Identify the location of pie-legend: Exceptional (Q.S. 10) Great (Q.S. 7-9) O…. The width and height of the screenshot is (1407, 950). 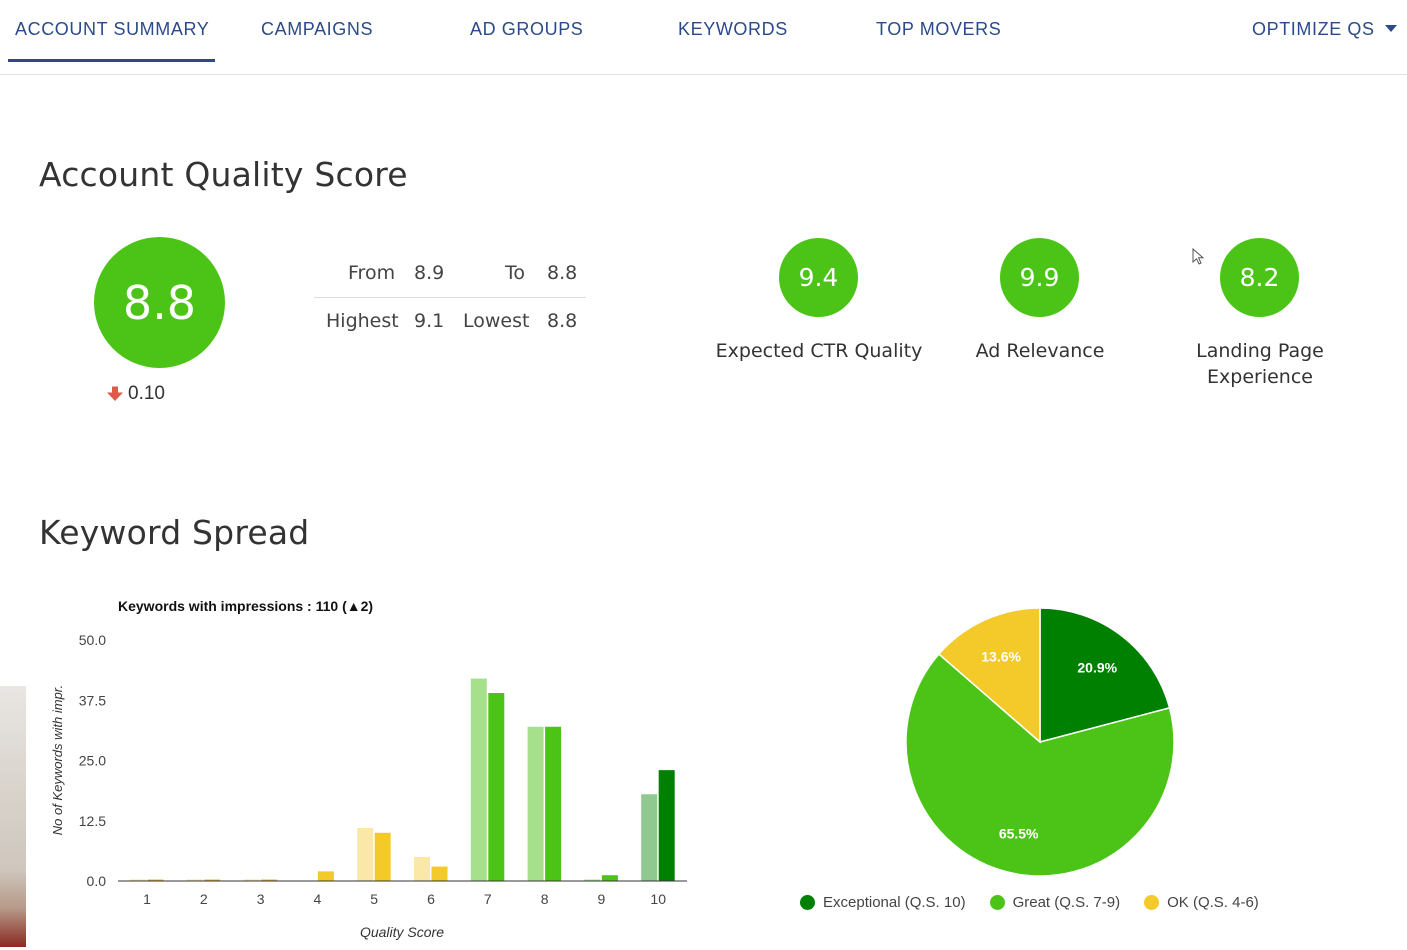
(1029, 902).